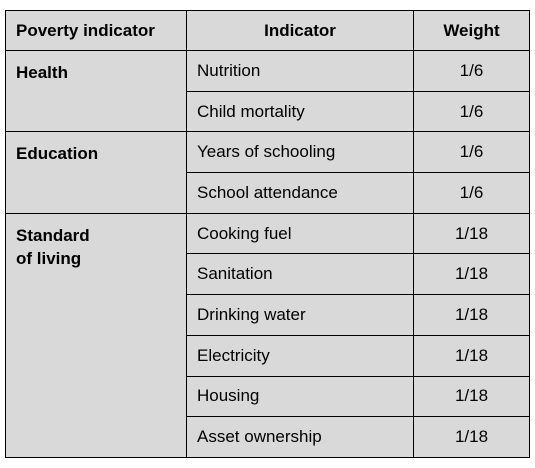  I want to click on group-label: Standard of living, so click(53, 246).